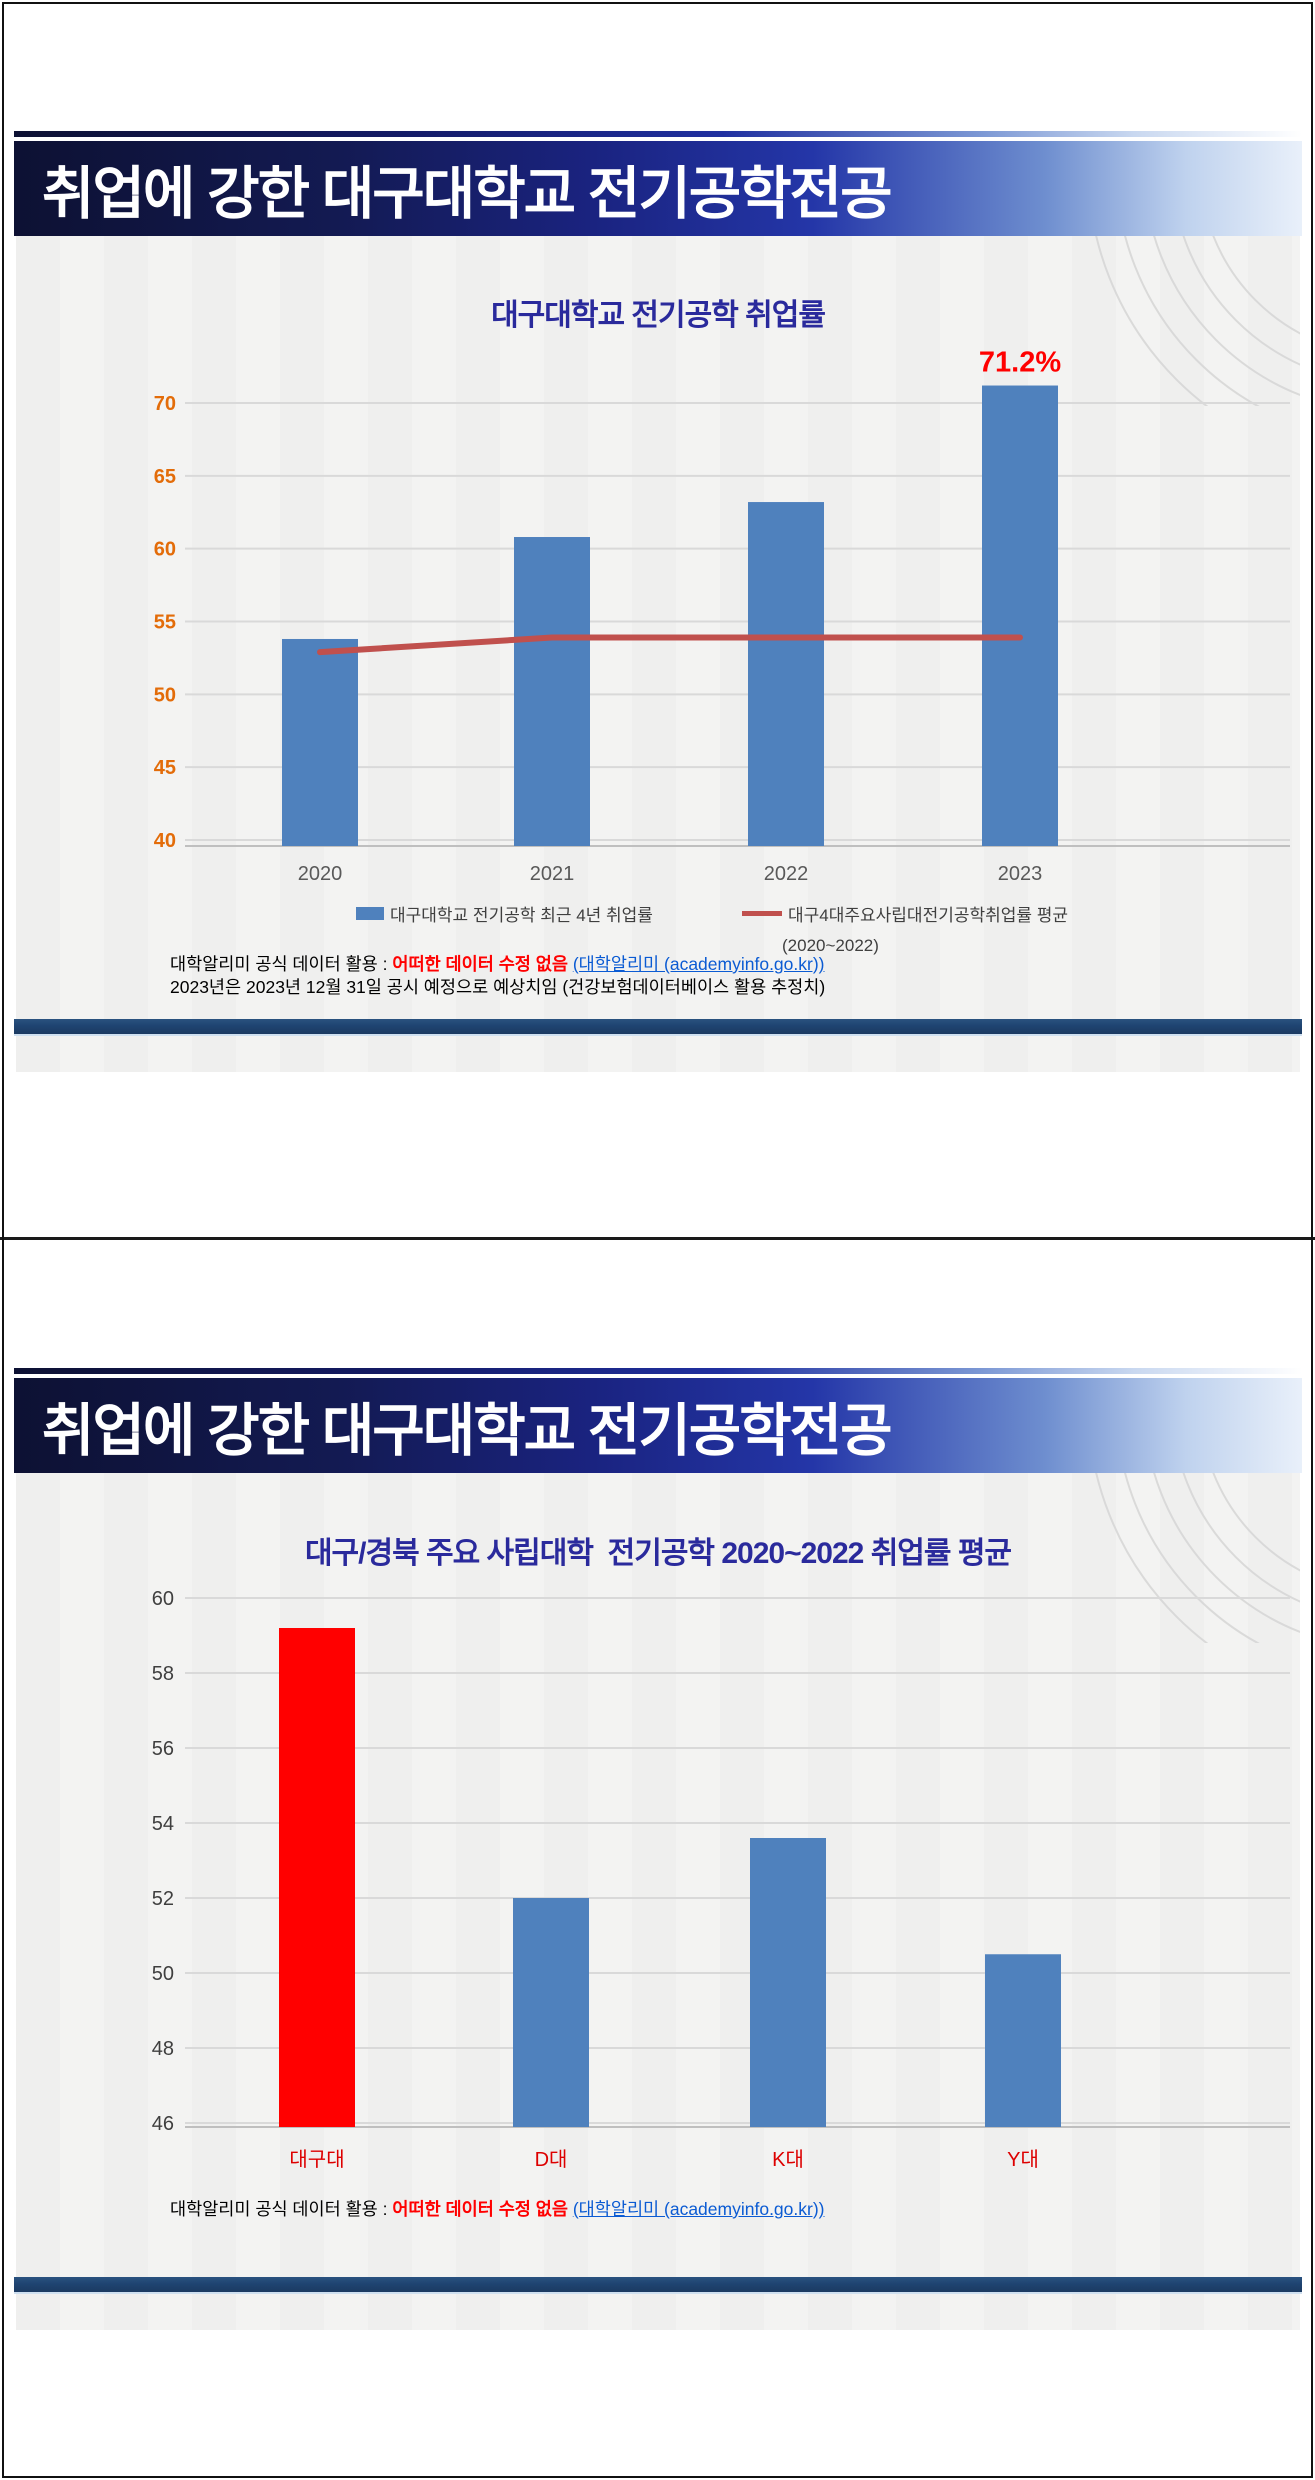  What do you see at coordinates (163, 2049) in the screenshot?
I see `chart2-ytick-48: 48` at bounding box center [163, 2049].